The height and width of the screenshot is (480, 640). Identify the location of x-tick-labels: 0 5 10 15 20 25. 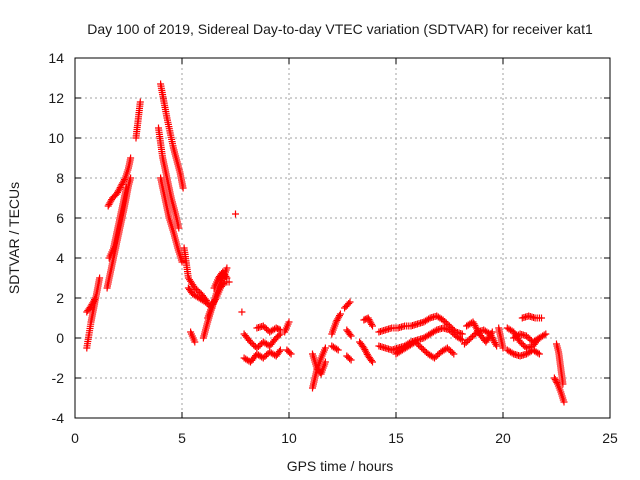
(344, 438).